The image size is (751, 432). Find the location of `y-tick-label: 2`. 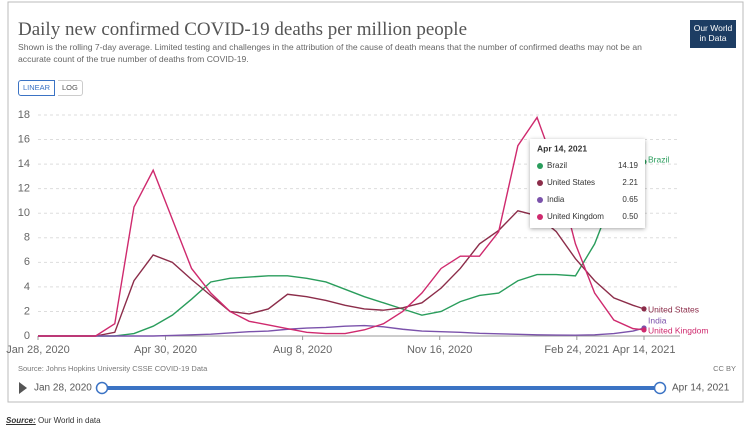

y-tick-label: 2 is located at coordinates (27, 311).